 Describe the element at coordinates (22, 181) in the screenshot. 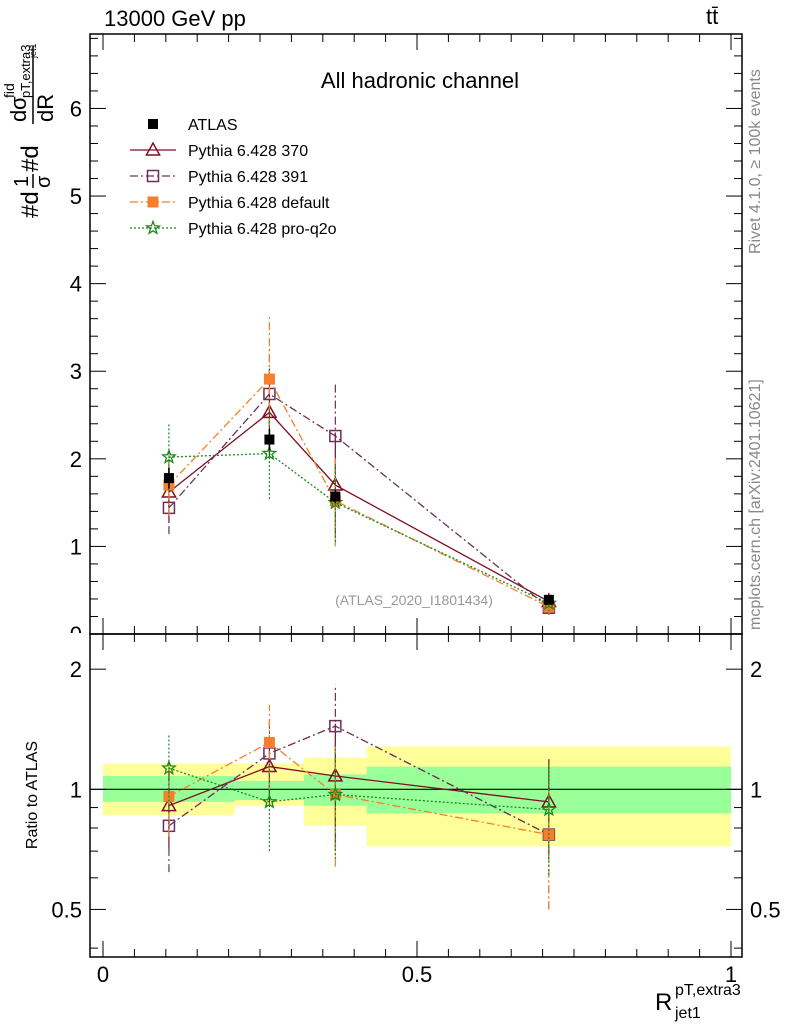

I see `y-label-one: 1` at that location.